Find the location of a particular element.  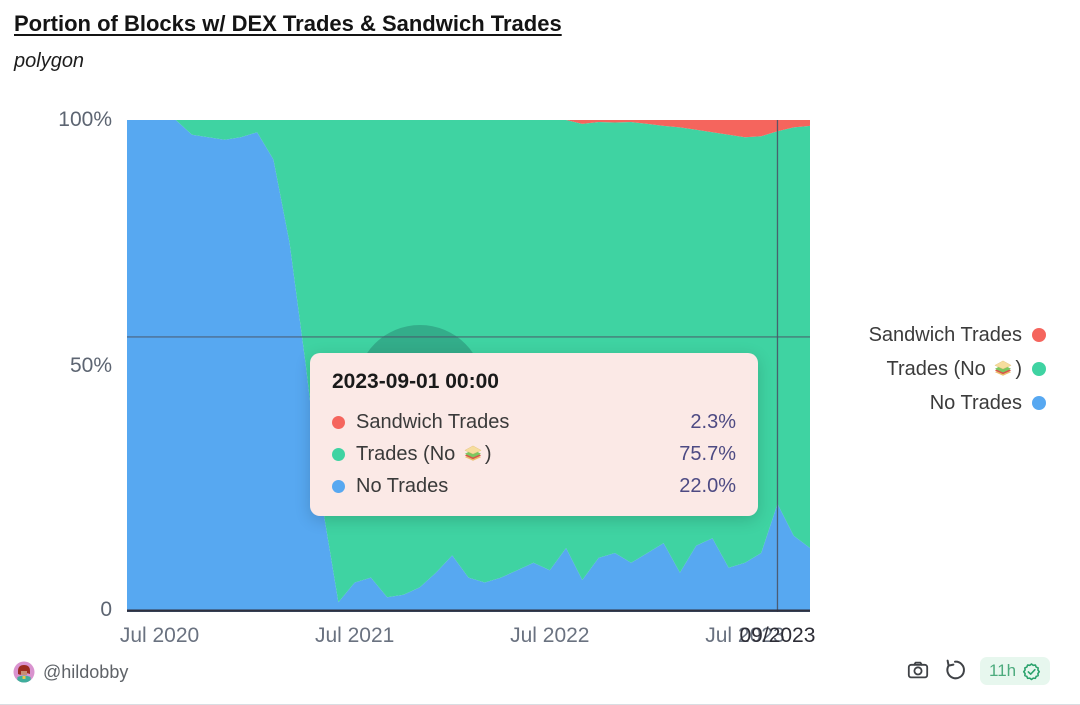

tooltip-series-label: Trades (No ) is located at coordinates (424, 453).